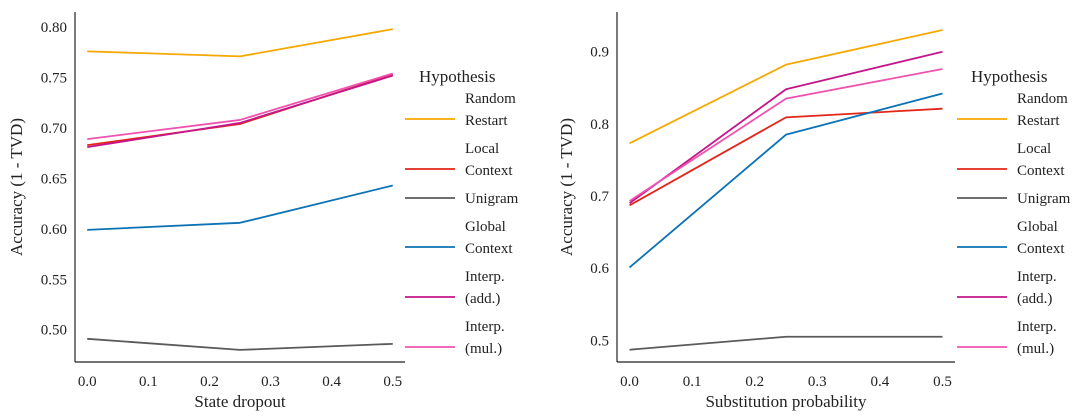  I want to click on y-tick-label: 0.70, so click(54, 129).